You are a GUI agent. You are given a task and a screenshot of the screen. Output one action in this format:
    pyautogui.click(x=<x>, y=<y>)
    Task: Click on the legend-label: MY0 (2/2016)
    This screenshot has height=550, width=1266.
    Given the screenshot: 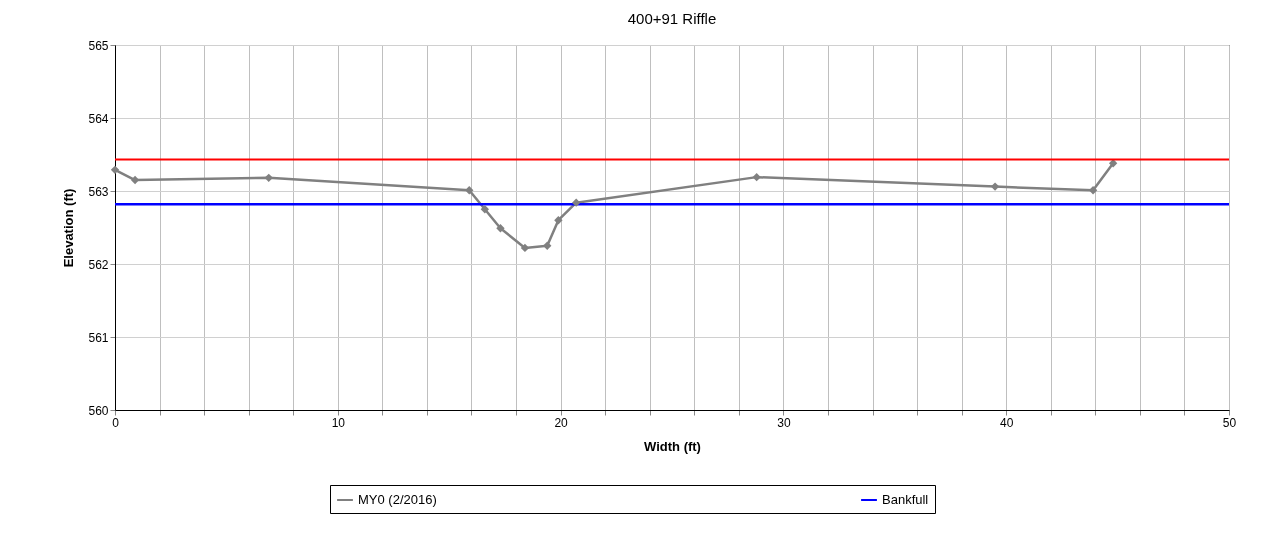 What is the action you would take?
    pyautogui.click(x=397, y=499)
    